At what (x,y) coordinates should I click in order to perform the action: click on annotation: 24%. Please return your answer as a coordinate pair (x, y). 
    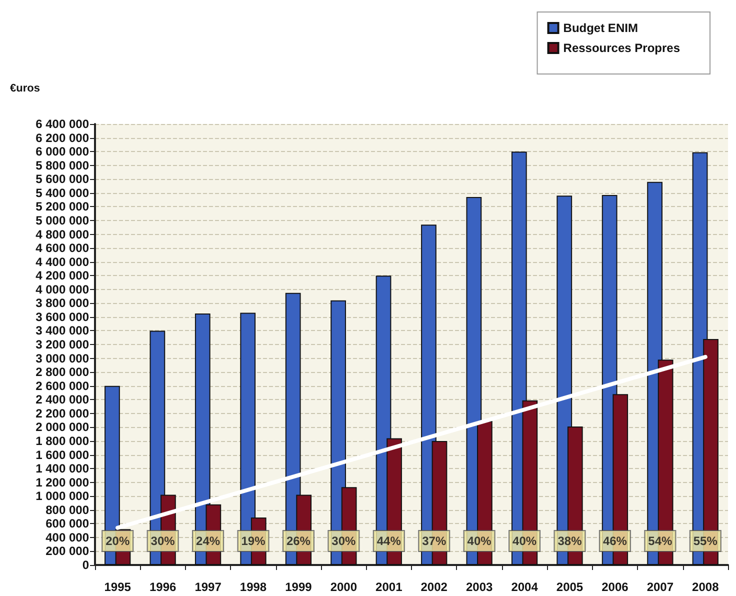
    Looking at the image, I should click on (208, 541).